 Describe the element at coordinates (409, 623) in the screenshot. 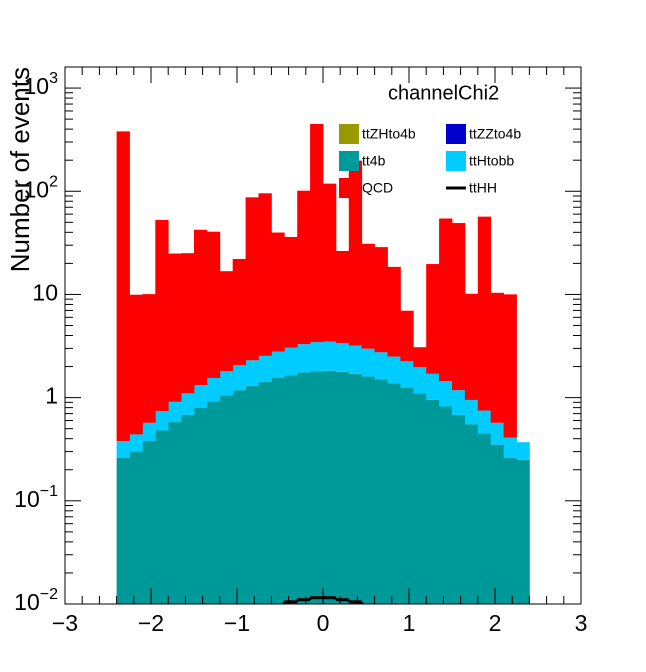

I see `x-tick-label: 1` at that location.